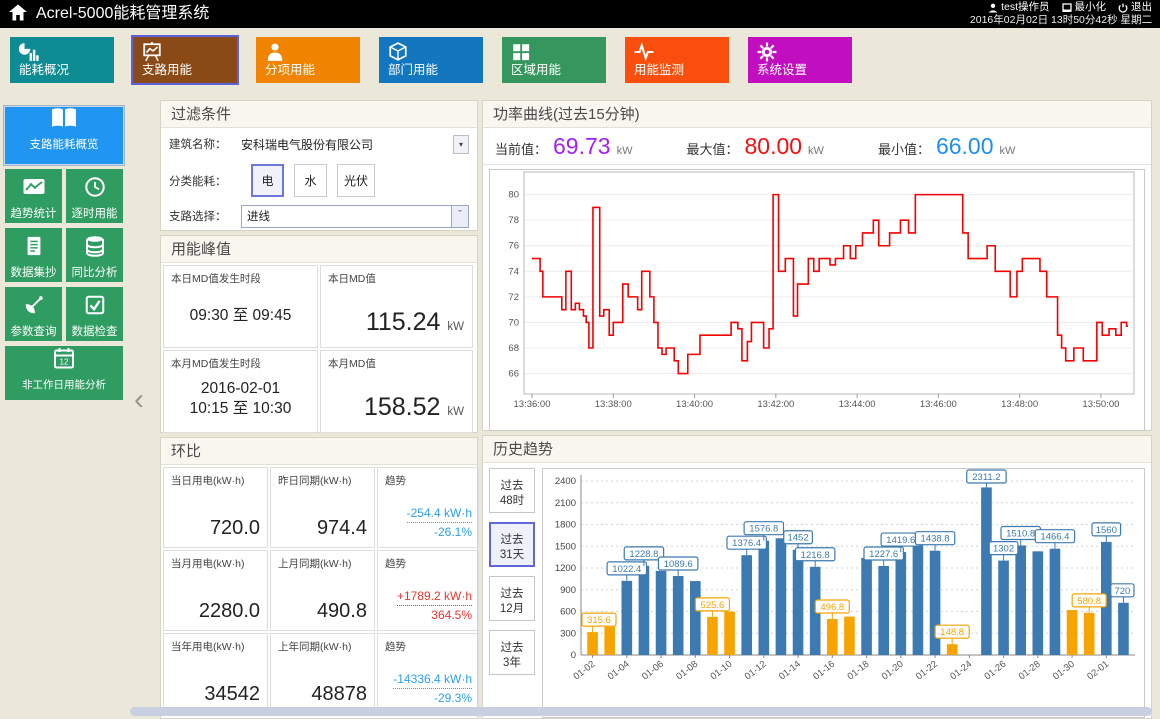 This screenshot has height=719, width=1160. I want to click on app-title: Acrel-5000能耗管理系统, so click(123, 13).